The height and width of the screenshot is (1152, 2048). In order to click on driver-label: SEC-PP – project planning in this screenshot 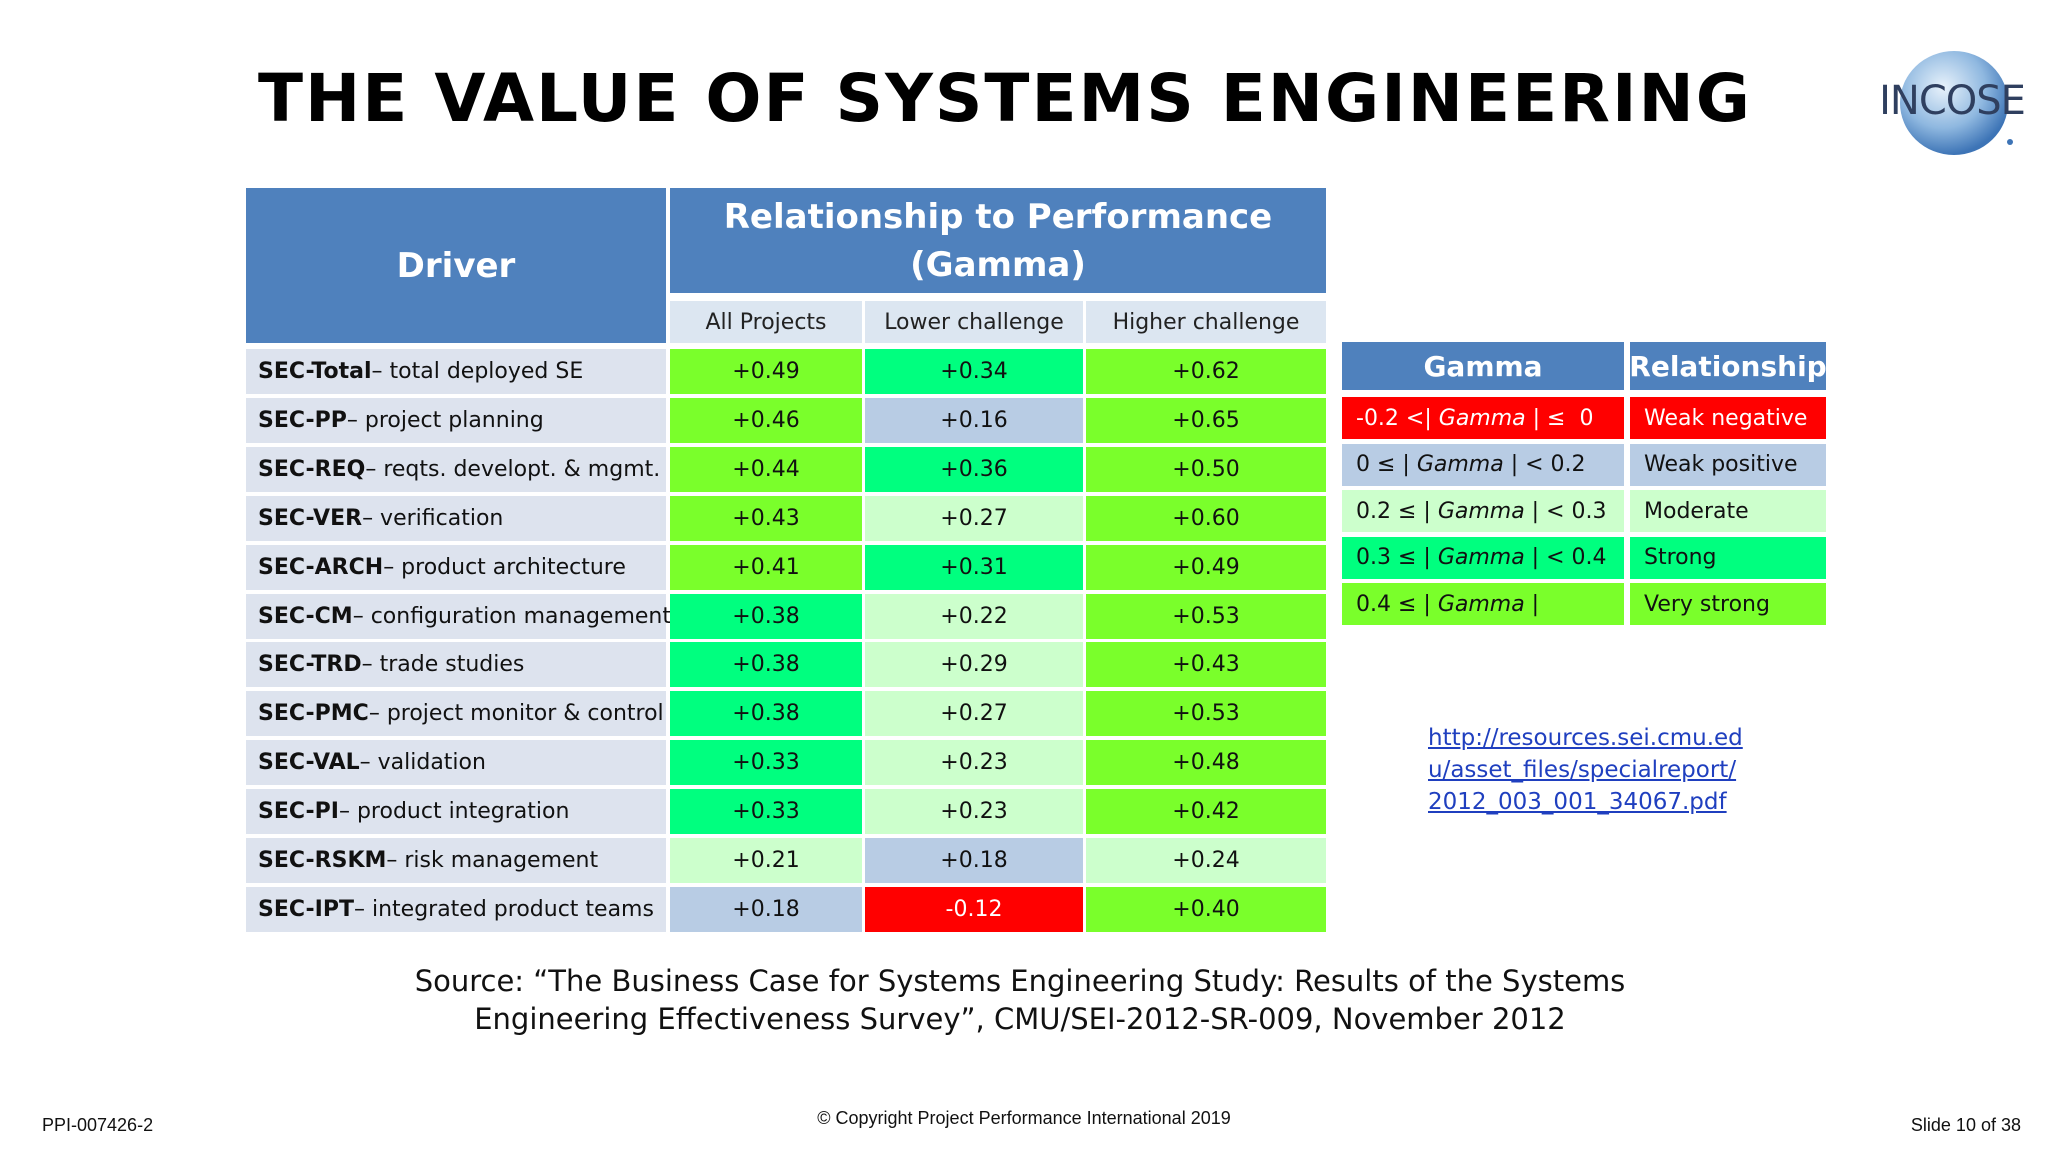, I will do `click(456, 420)`.